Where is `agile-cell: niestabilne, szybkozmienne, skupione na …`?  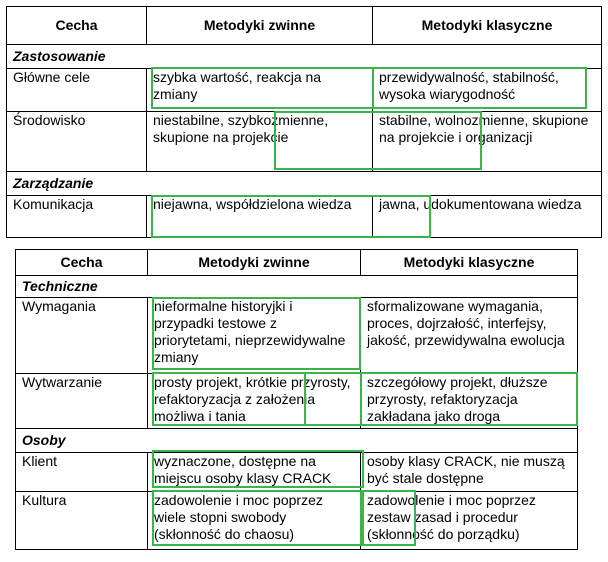
agile-cell: niestabilne, szybkozmienne, skupione na … is located at coordinates (259, 141).